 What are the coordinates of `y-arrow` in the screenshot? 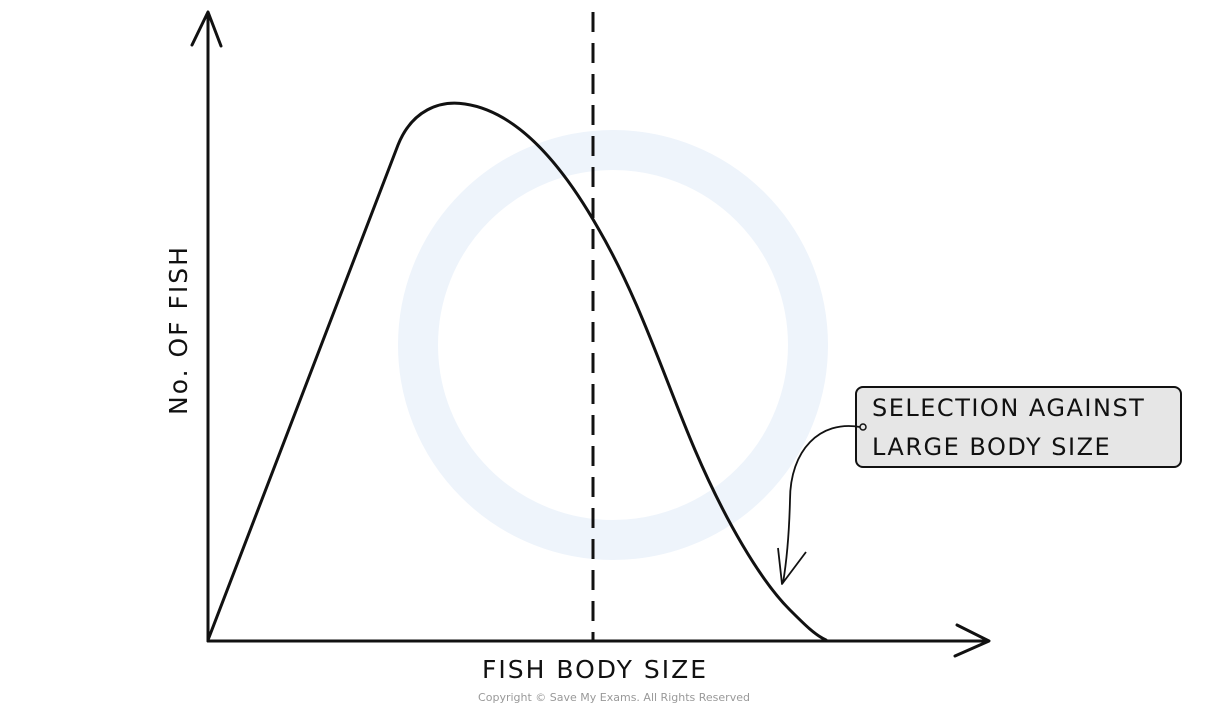 It's located at (206, 29).